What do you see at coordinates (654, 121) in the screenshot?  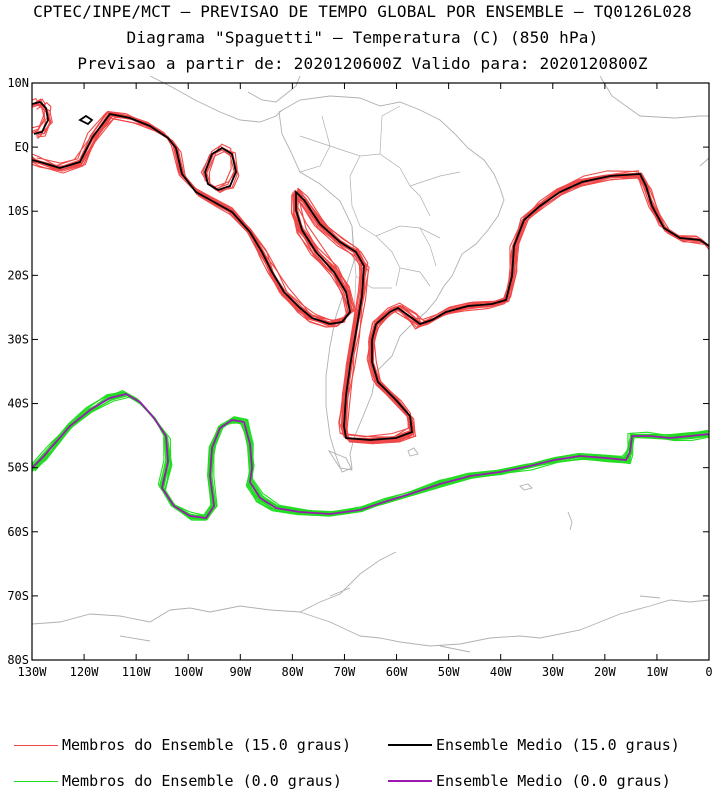 I see `africa-coast` at bounding box center [654, 121].